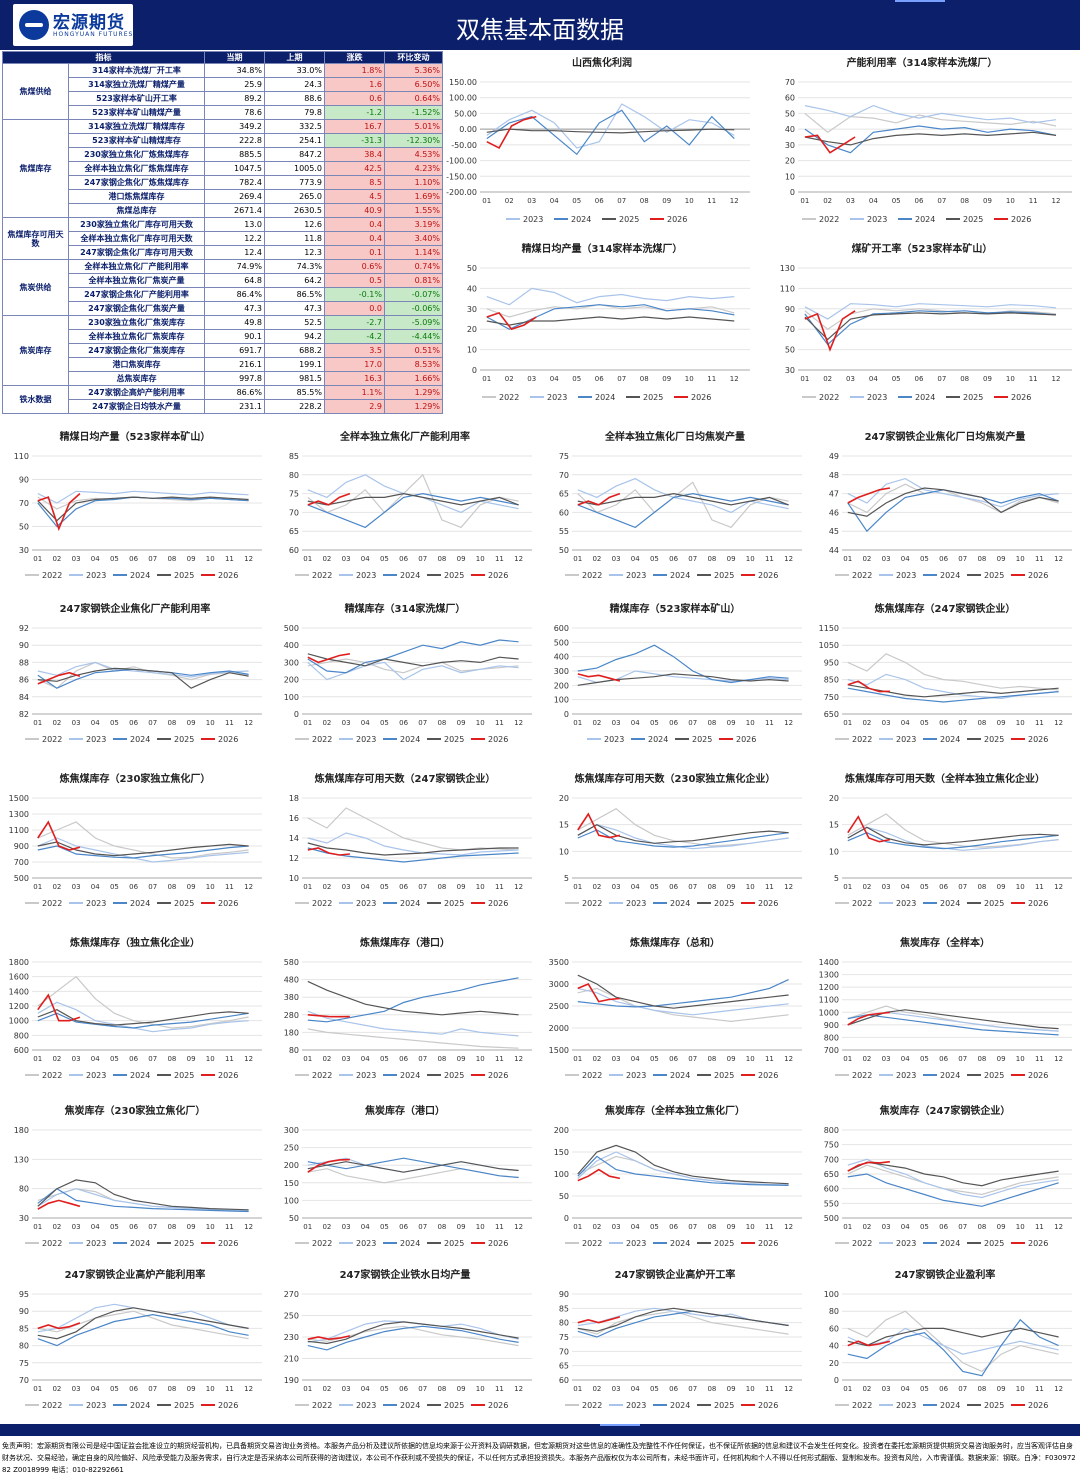 This screenshot has width=1080, height=1480. What do you see at coordinates (223, 378) in the screenshot?
I see `table-row: 总焦炭库存 997.8 981.5 16.3 1.66%` at bounding box center [223, 378].